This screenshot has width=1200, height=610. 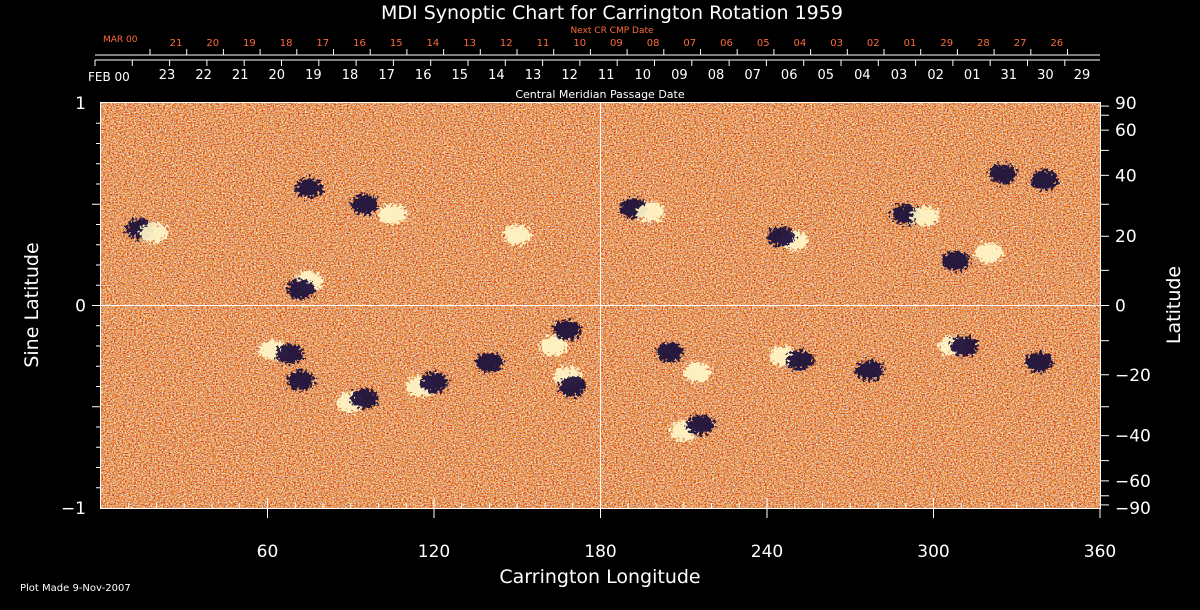 I want to click on y-left-tick-label: 0, so click(x=80, y=307).